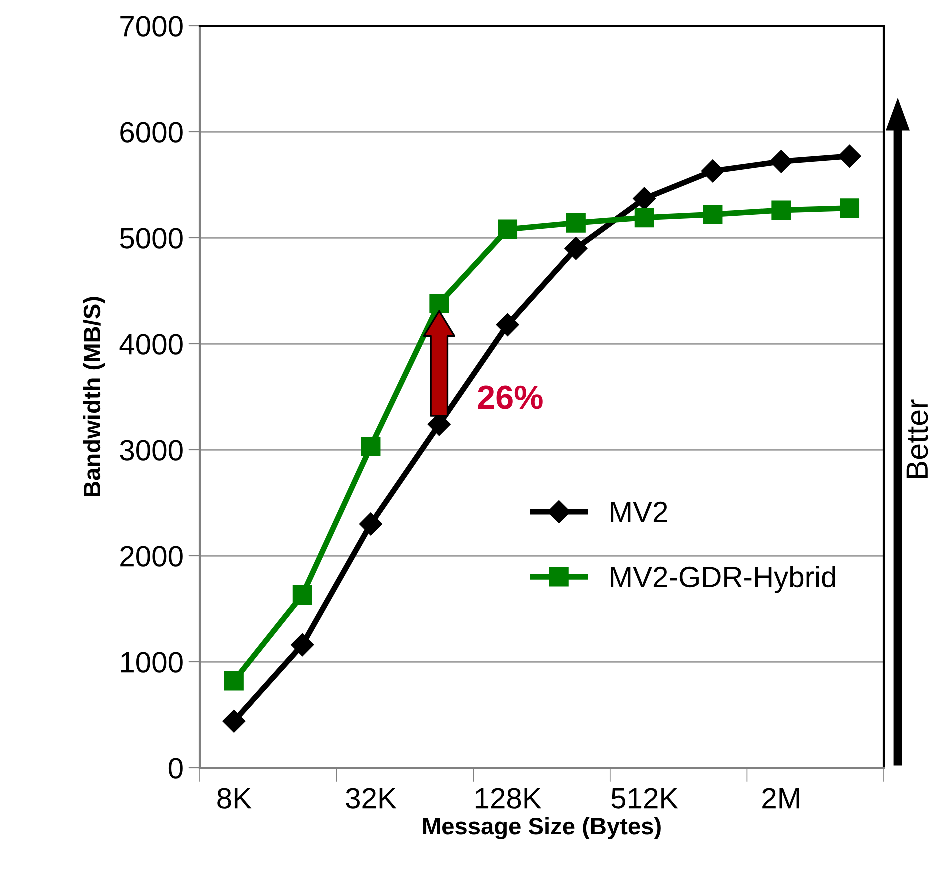 The height and width of the screenshot is (882, 939). I want to click on y-axis-title: Bandwidth (MB/S), so click(94, 396).